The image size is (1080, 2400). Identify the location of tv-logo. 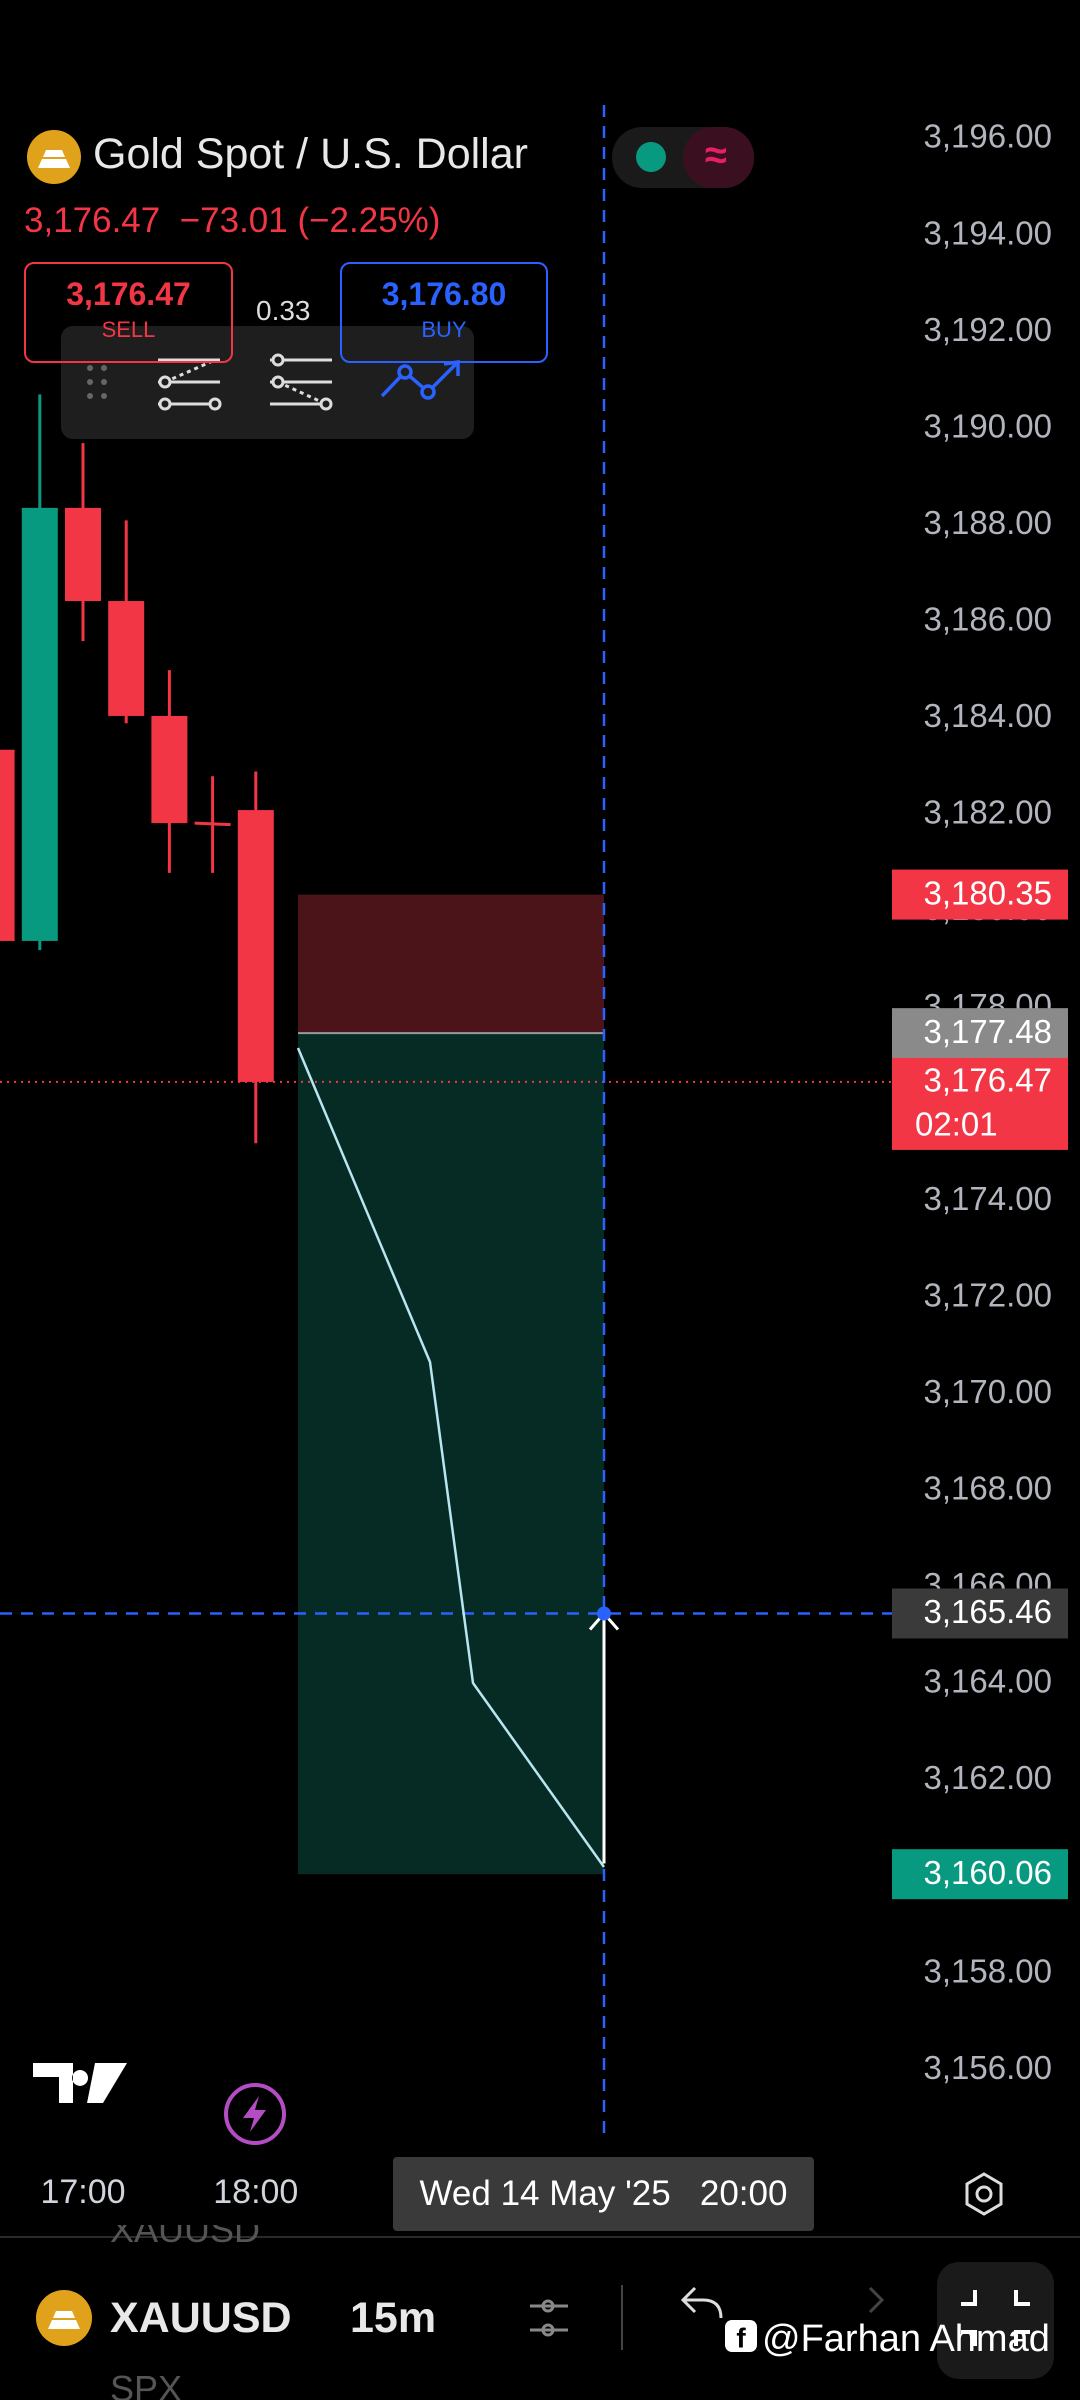
(80, 2083).